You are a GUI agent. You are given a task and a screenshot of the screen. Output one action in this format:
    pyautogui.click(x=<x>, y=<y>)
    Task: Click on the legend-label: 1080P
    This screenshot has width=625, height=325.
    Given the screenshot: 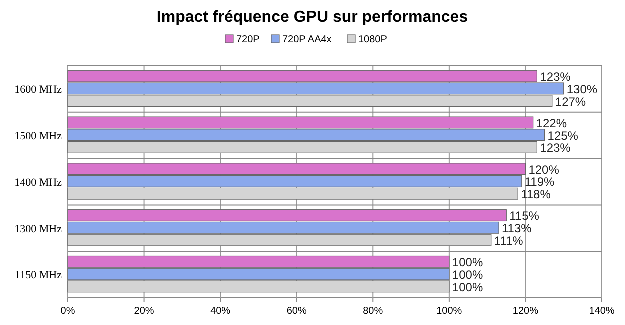 What is the action you would take?
    pyautogui.click(x=373, y=40)
    